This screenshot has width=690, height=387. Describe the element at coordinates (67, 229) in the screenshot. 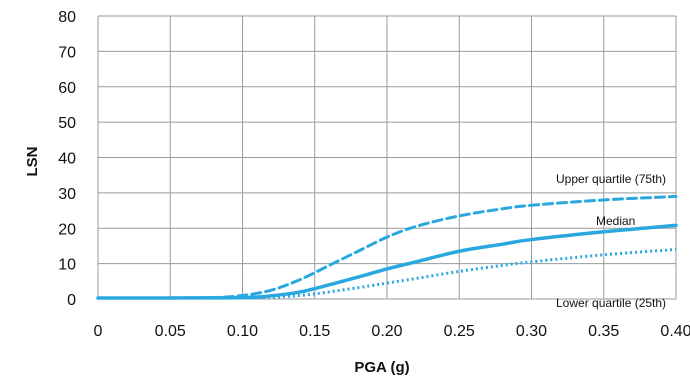

I see `y-tick-label: 20` at that location.